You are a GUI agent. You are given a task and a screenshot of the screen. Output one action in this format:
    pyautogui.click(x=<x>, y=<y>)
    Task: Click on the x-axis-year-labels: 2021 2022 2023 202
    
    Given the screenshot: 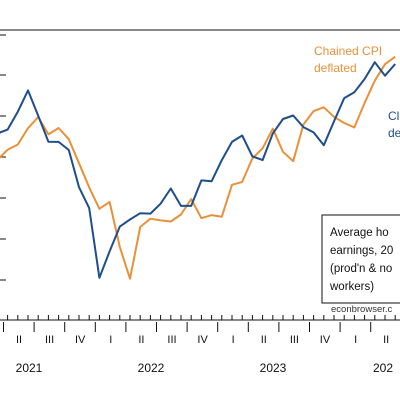 What is the action you would take?
    pyautogui.click(x=205, y=368)
    